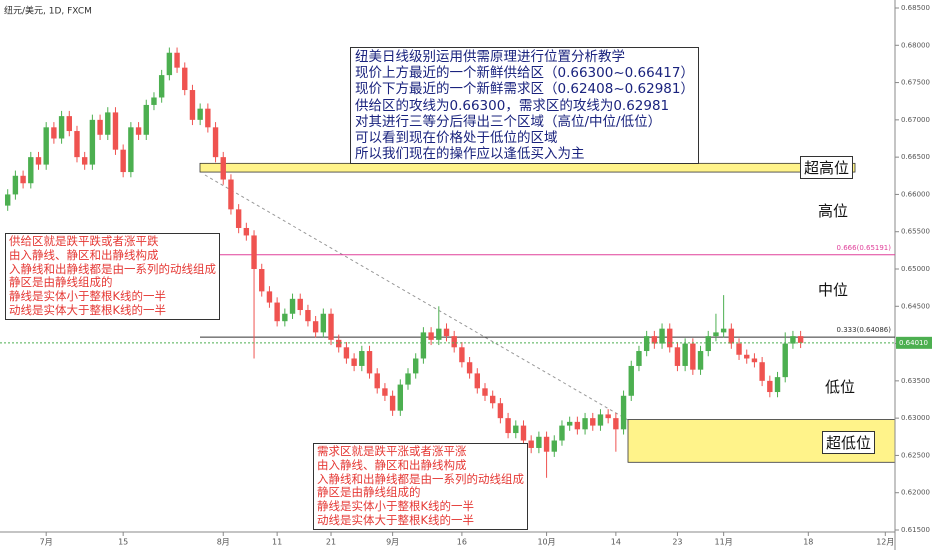 The image size is (932, 550). Describe the element at coordinates (864, 330) in the screenshot. I see `level-label: 0.333(0.64086)` at that location.